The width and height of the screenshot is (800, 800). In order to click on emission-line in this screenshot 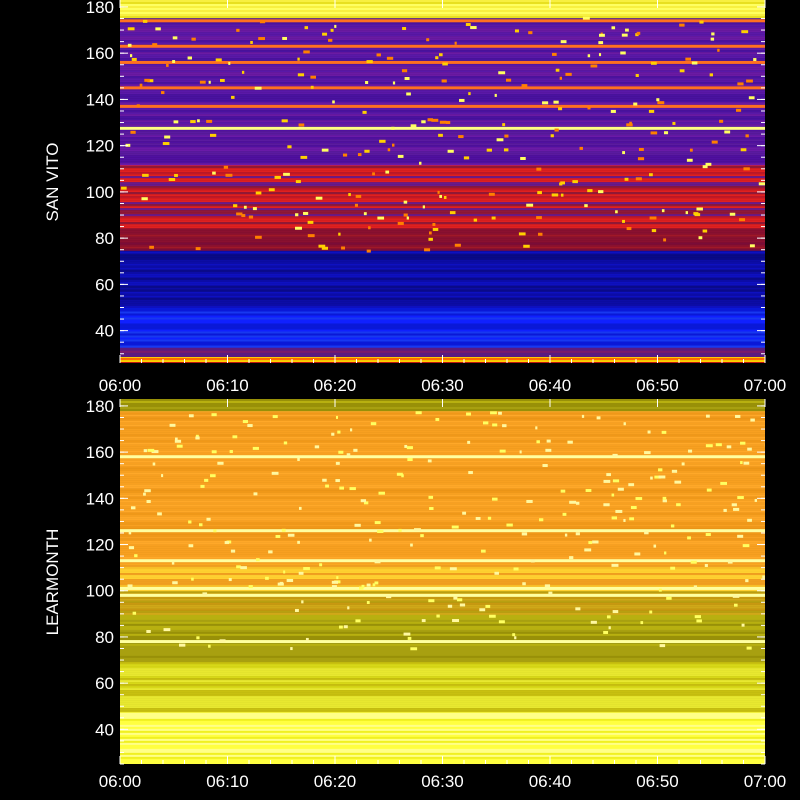, I will do `click(442, 588)`.